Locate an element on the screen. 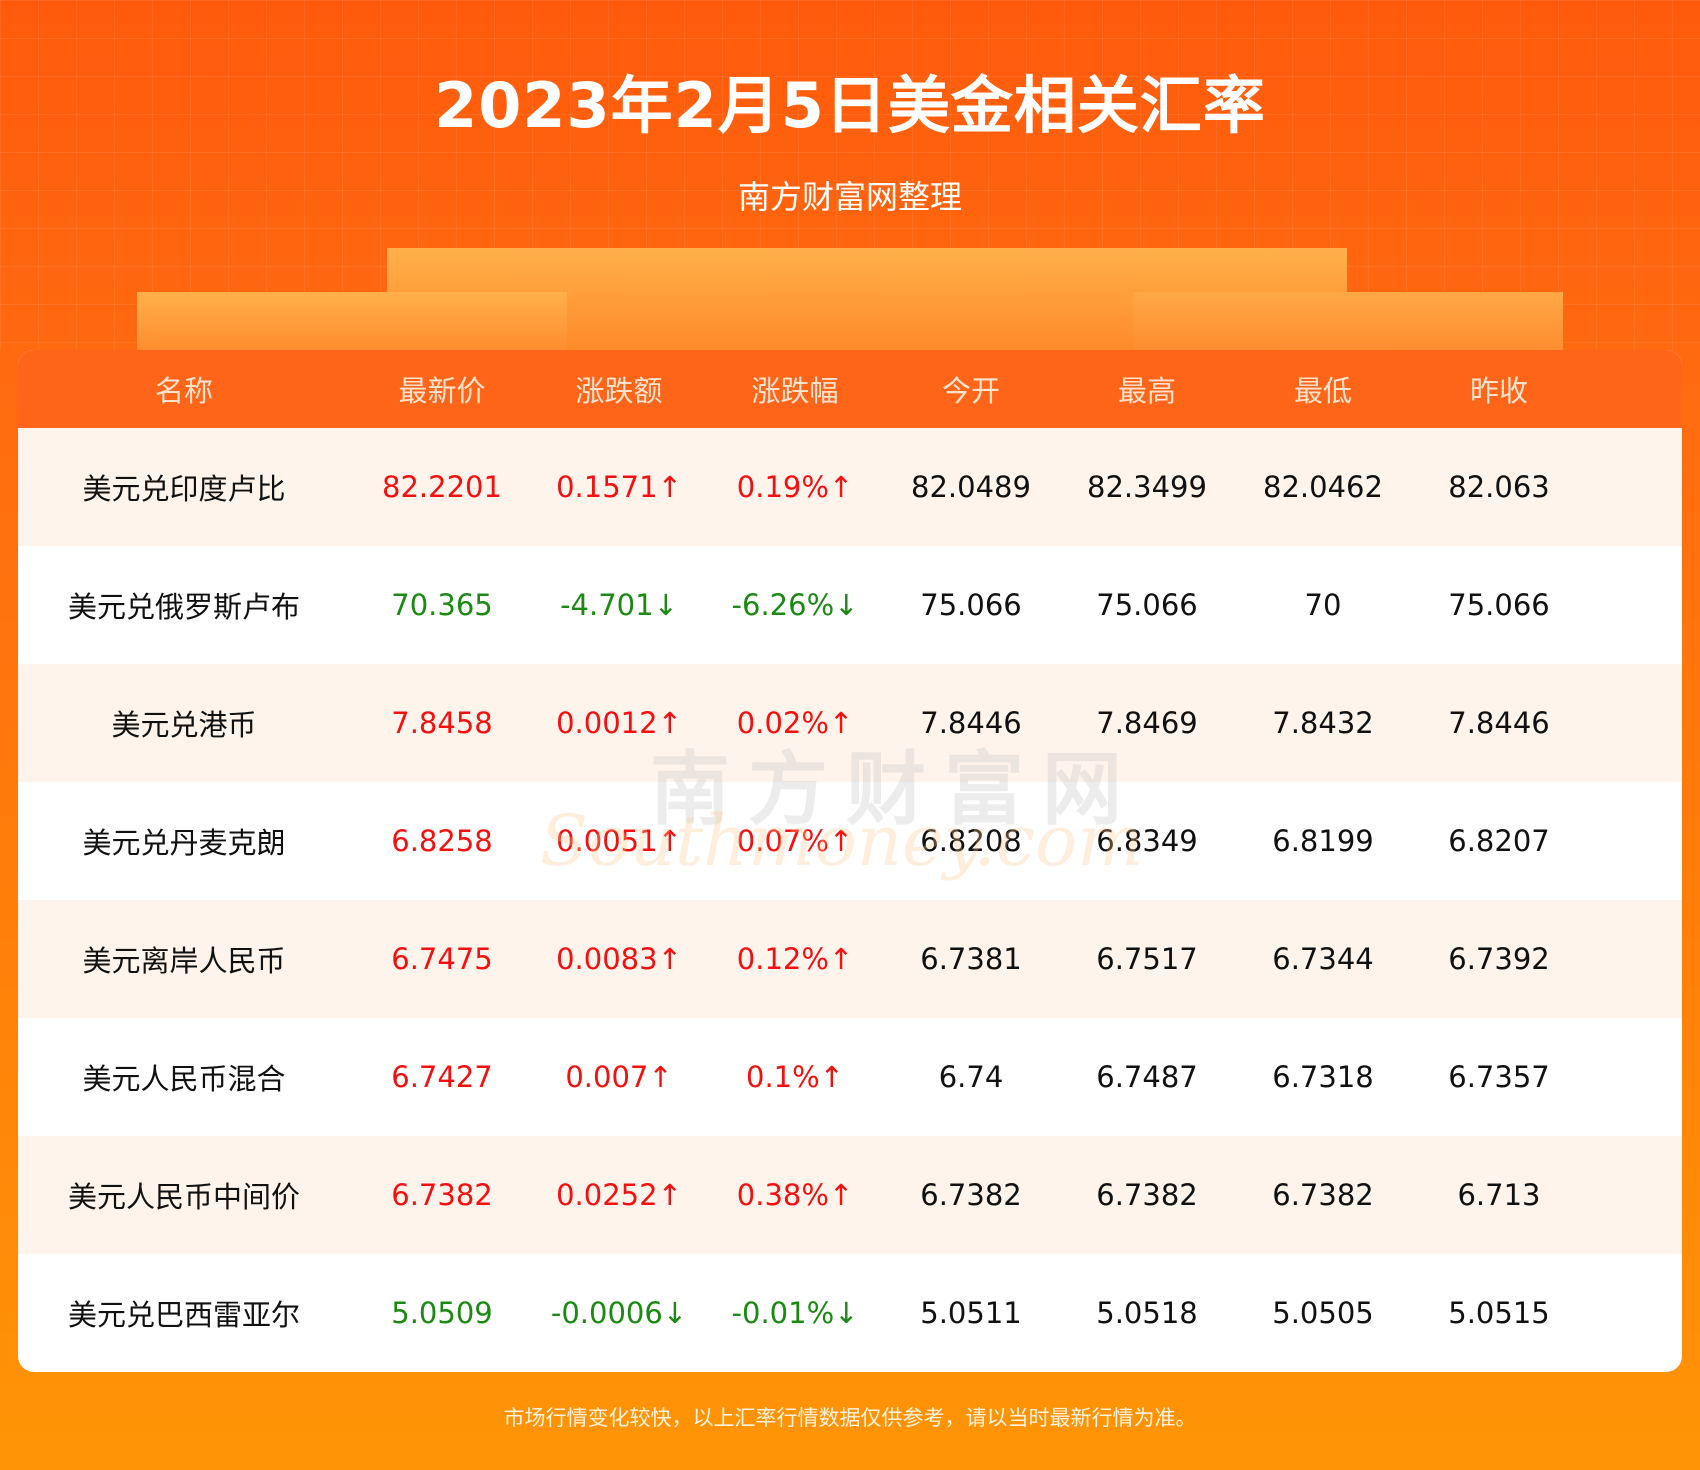 The image size is (1700, 1470). high-price: 6.7517 is located at coordinates (1147, 959).